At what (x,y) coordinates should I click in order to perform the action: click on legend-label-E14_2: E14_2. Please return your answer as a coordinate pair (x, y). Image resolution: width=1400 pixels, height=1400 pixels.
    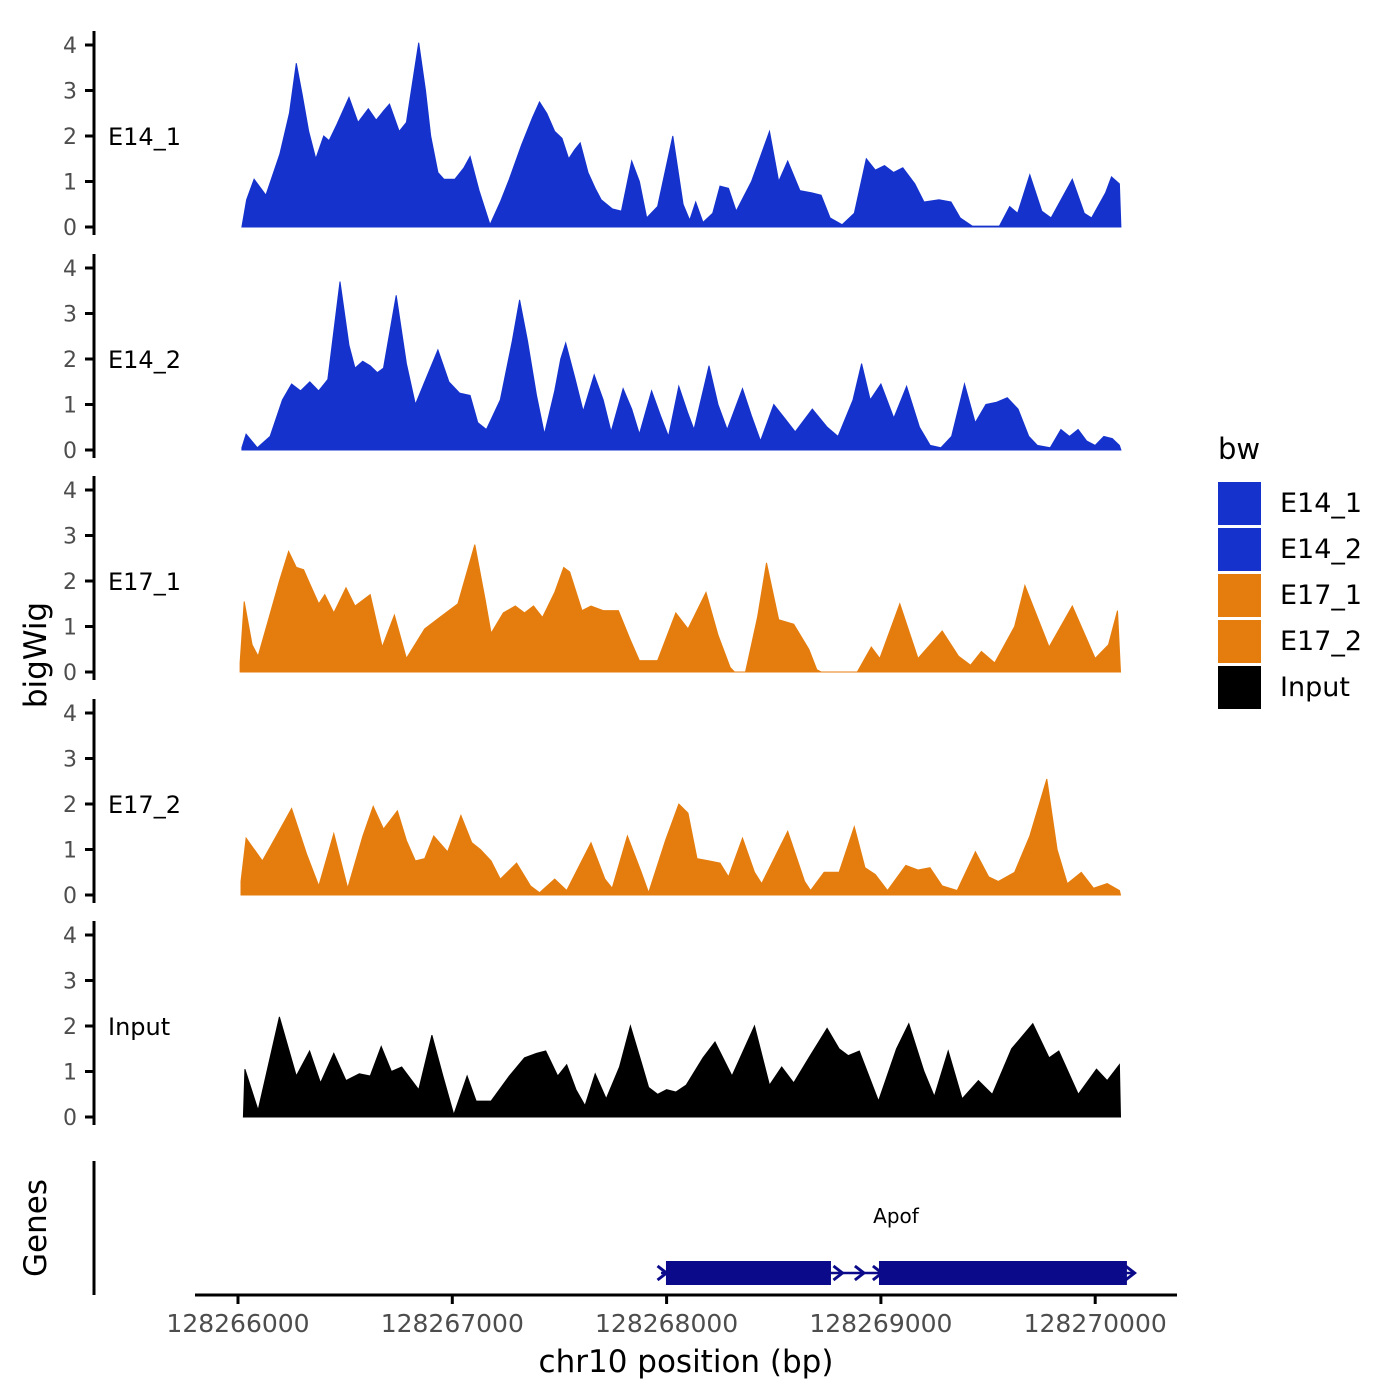
    Looking at the image, I should click on (1321, 549).